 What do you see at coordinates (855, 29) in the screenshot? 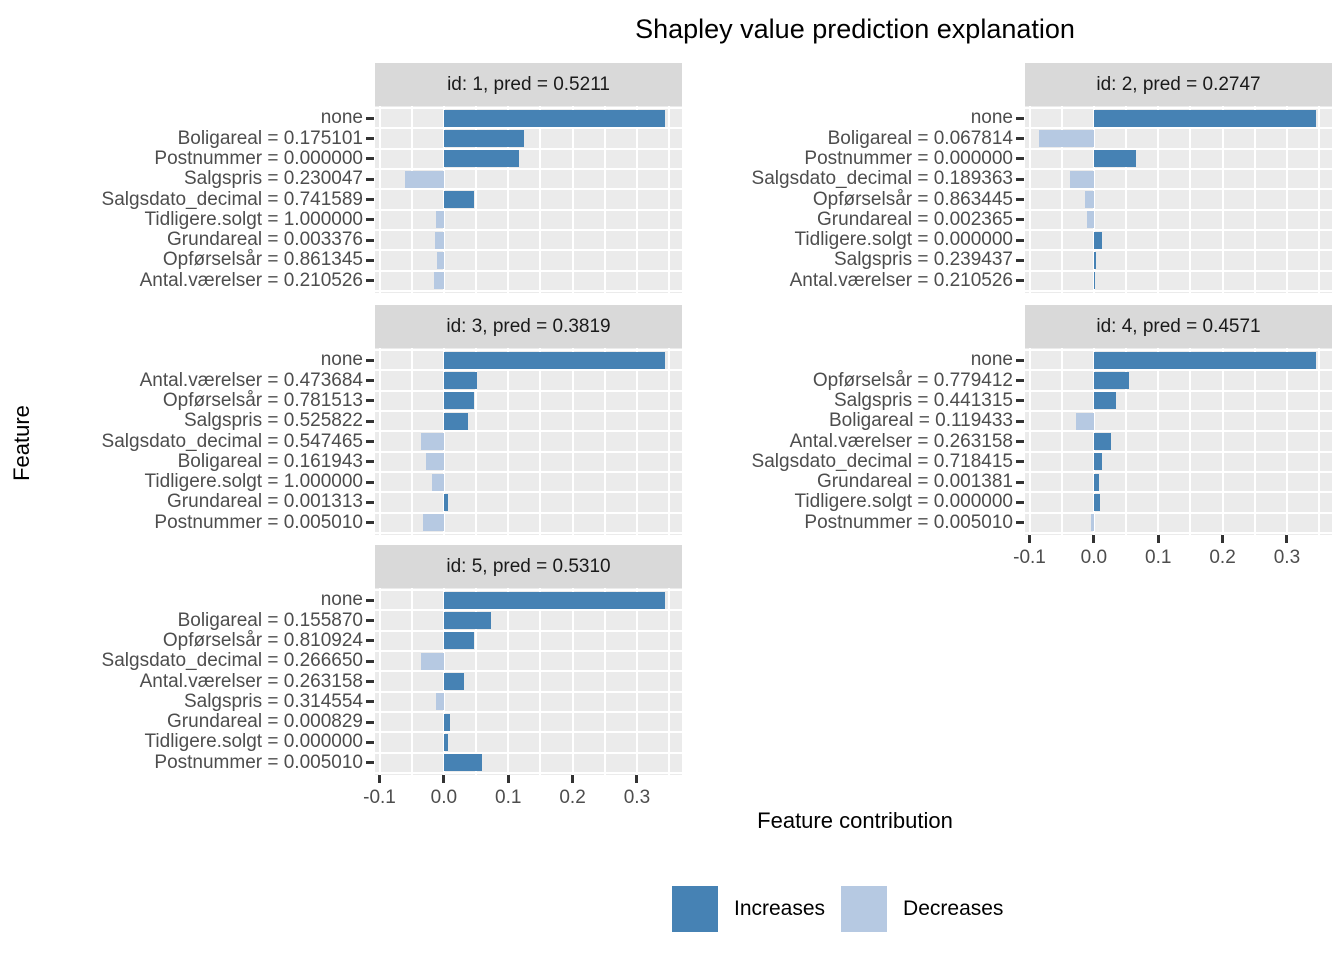
I see `plot-title: Shapley value prediction explanation` at bounding box center [855, 29].